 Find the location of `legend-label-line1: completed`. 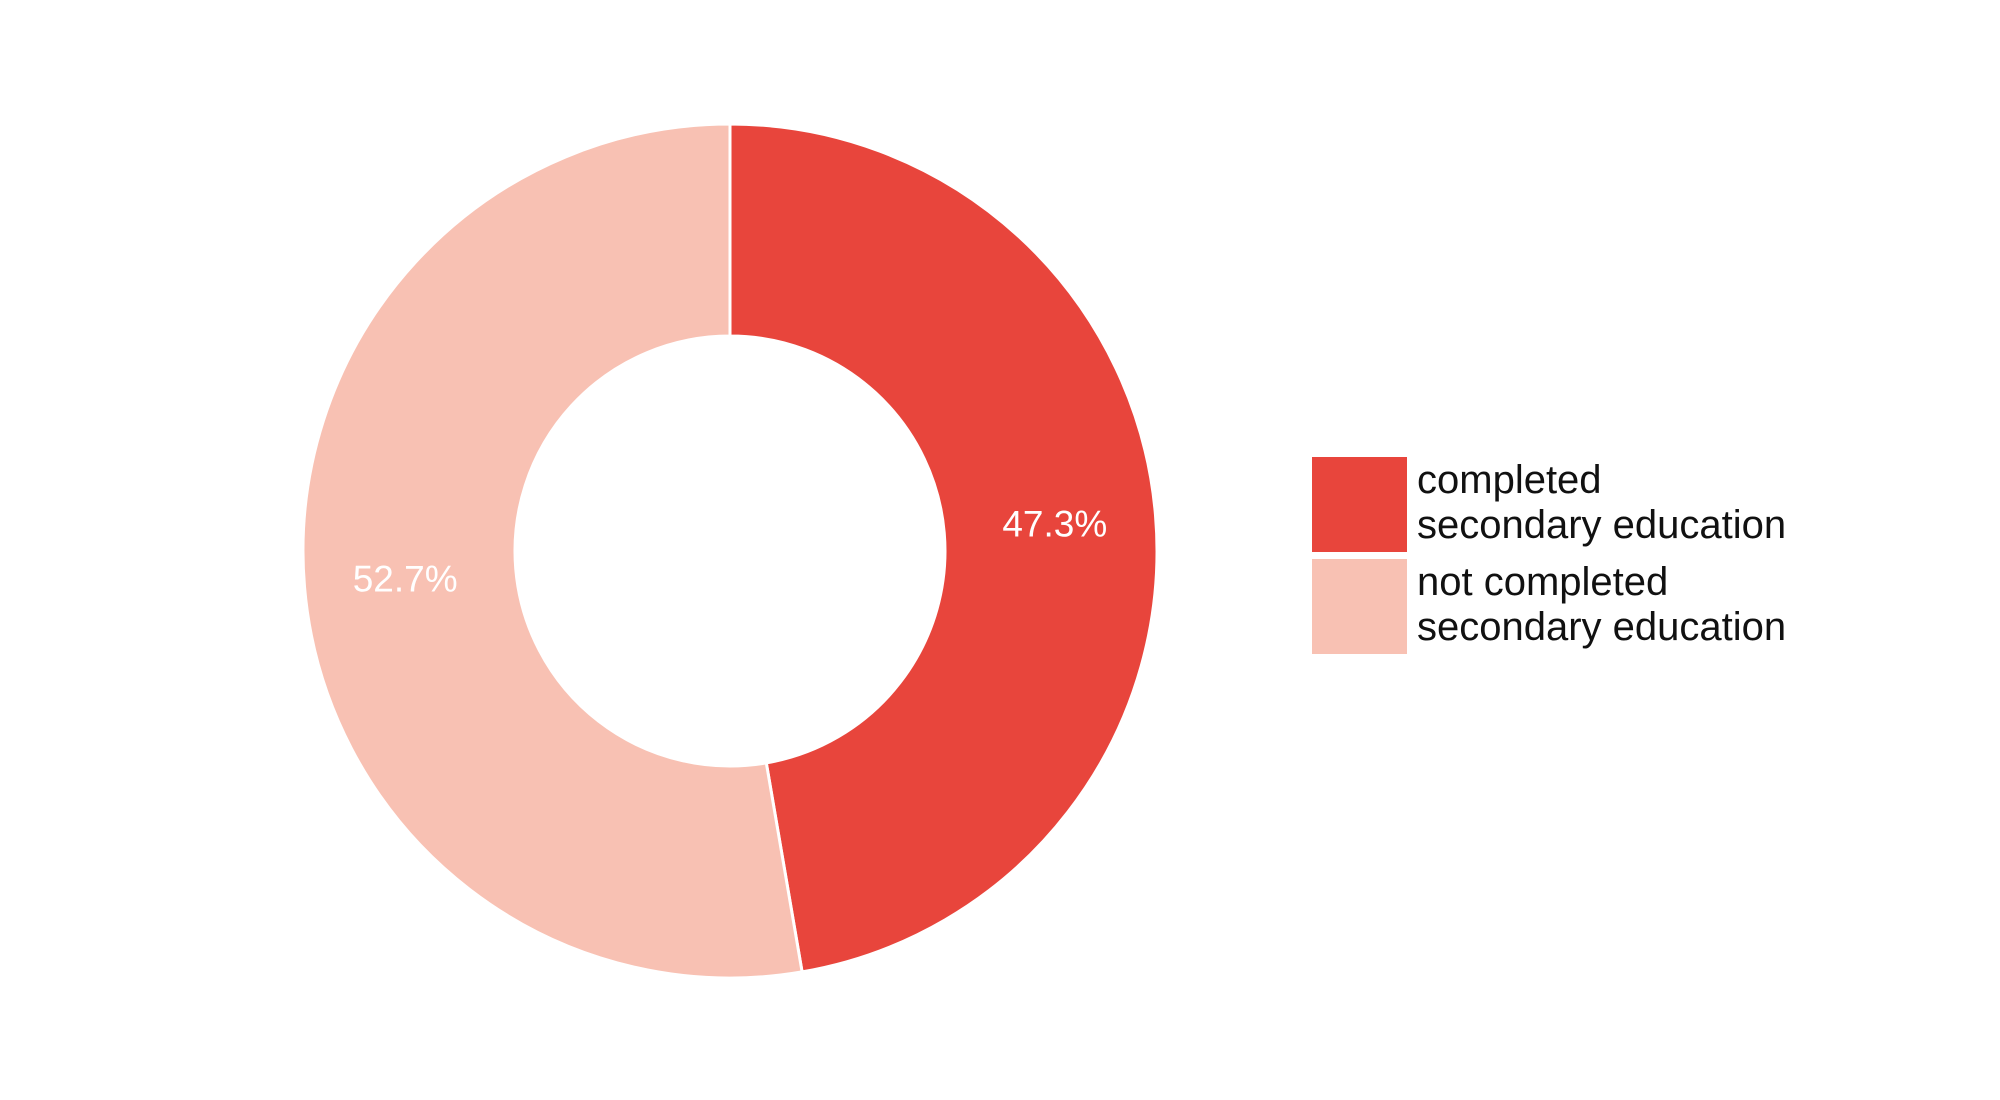

legend-label-line1: completed is located at coordinates (1601, 480).